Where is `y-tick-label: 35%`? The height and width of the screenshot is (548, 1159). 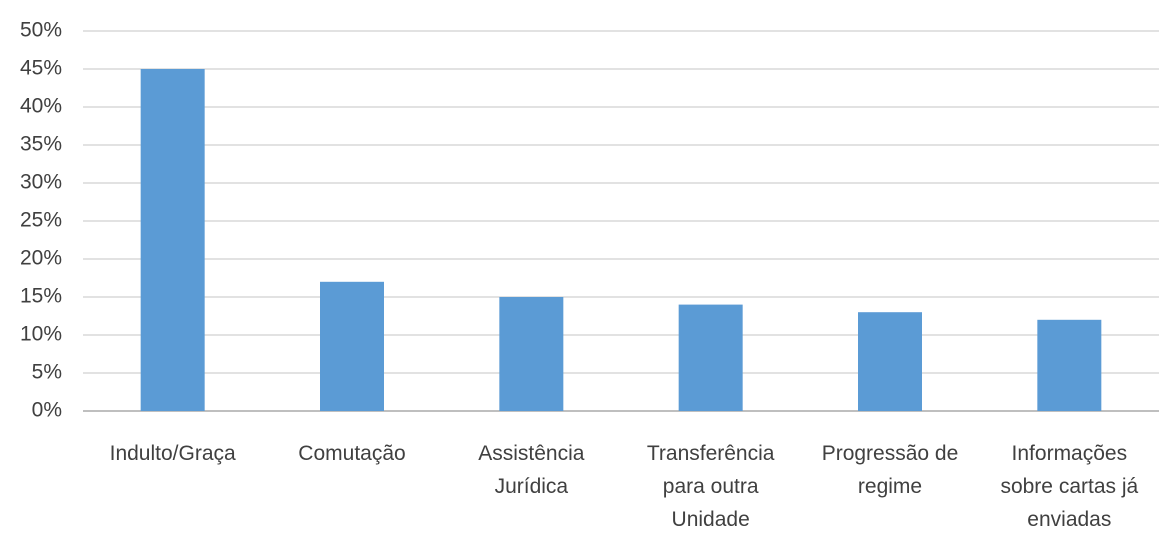
y-tick-label: 35% is located at coordinates (41, 144).